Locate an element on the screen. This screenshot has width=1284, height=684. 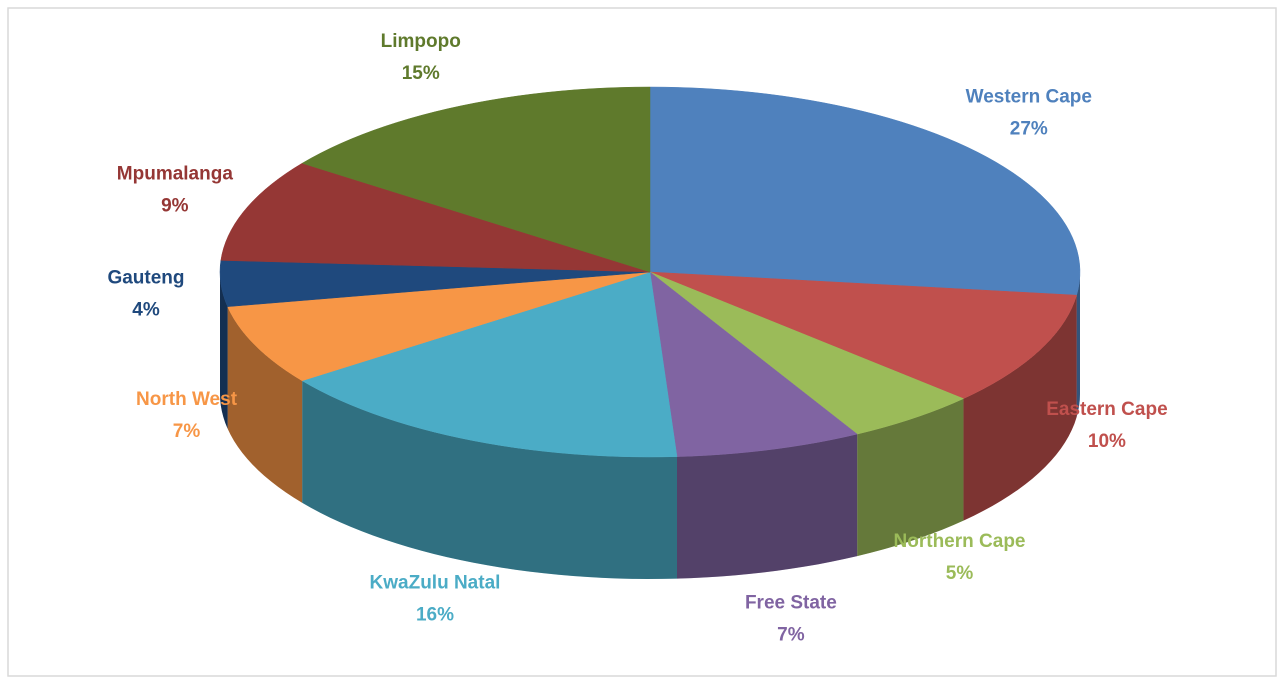
category-label: Eastern Cape is located at coordinates (1106, 409).